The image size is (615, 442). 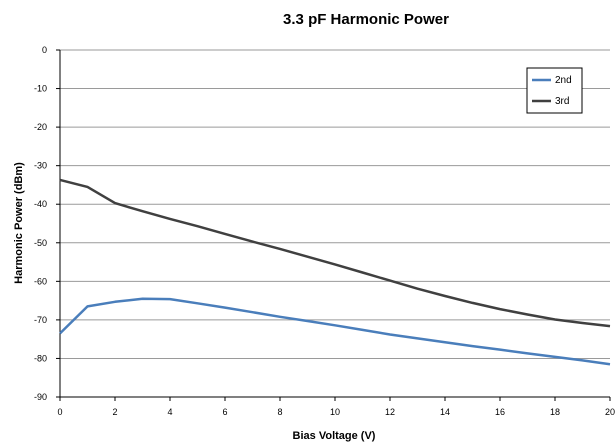 I want to click on y-tick-labels: 0 -10 -20 -30 -40 -50 -60 -70 -80 -90, so click(x=40, y=223).